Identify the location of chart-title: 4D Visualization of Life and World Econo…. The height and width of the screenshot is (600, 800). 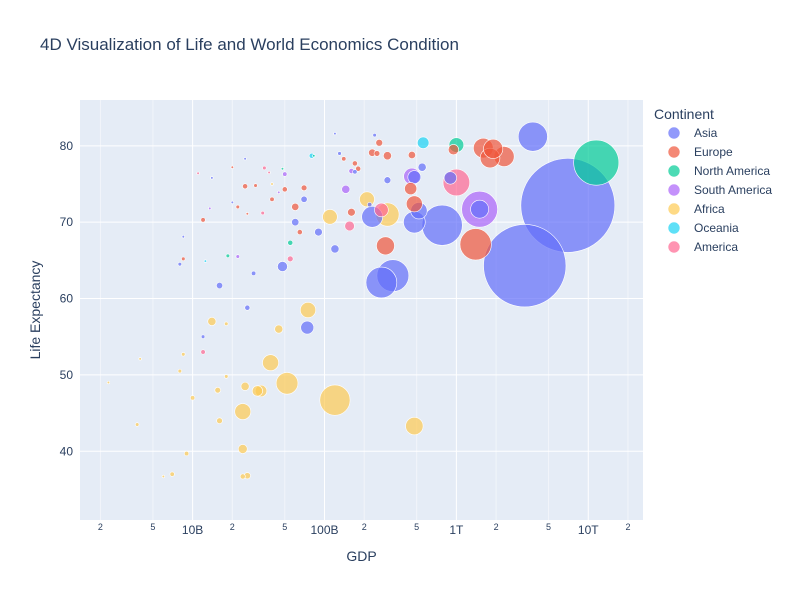
(249, 44).